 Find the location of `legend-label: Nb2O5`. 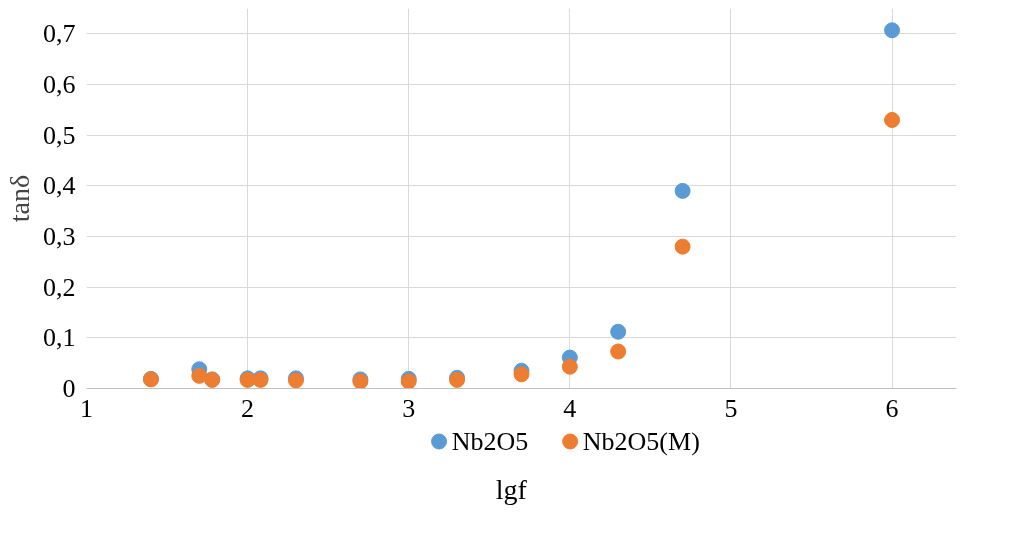

legend-label: Nb2O5 is located at coordinates (490, 441).